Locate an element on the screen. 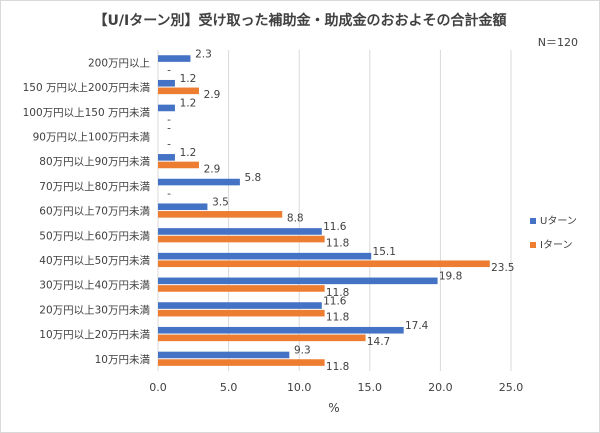  x-tick-label: 10.0 is located at coordinates (299, 387).